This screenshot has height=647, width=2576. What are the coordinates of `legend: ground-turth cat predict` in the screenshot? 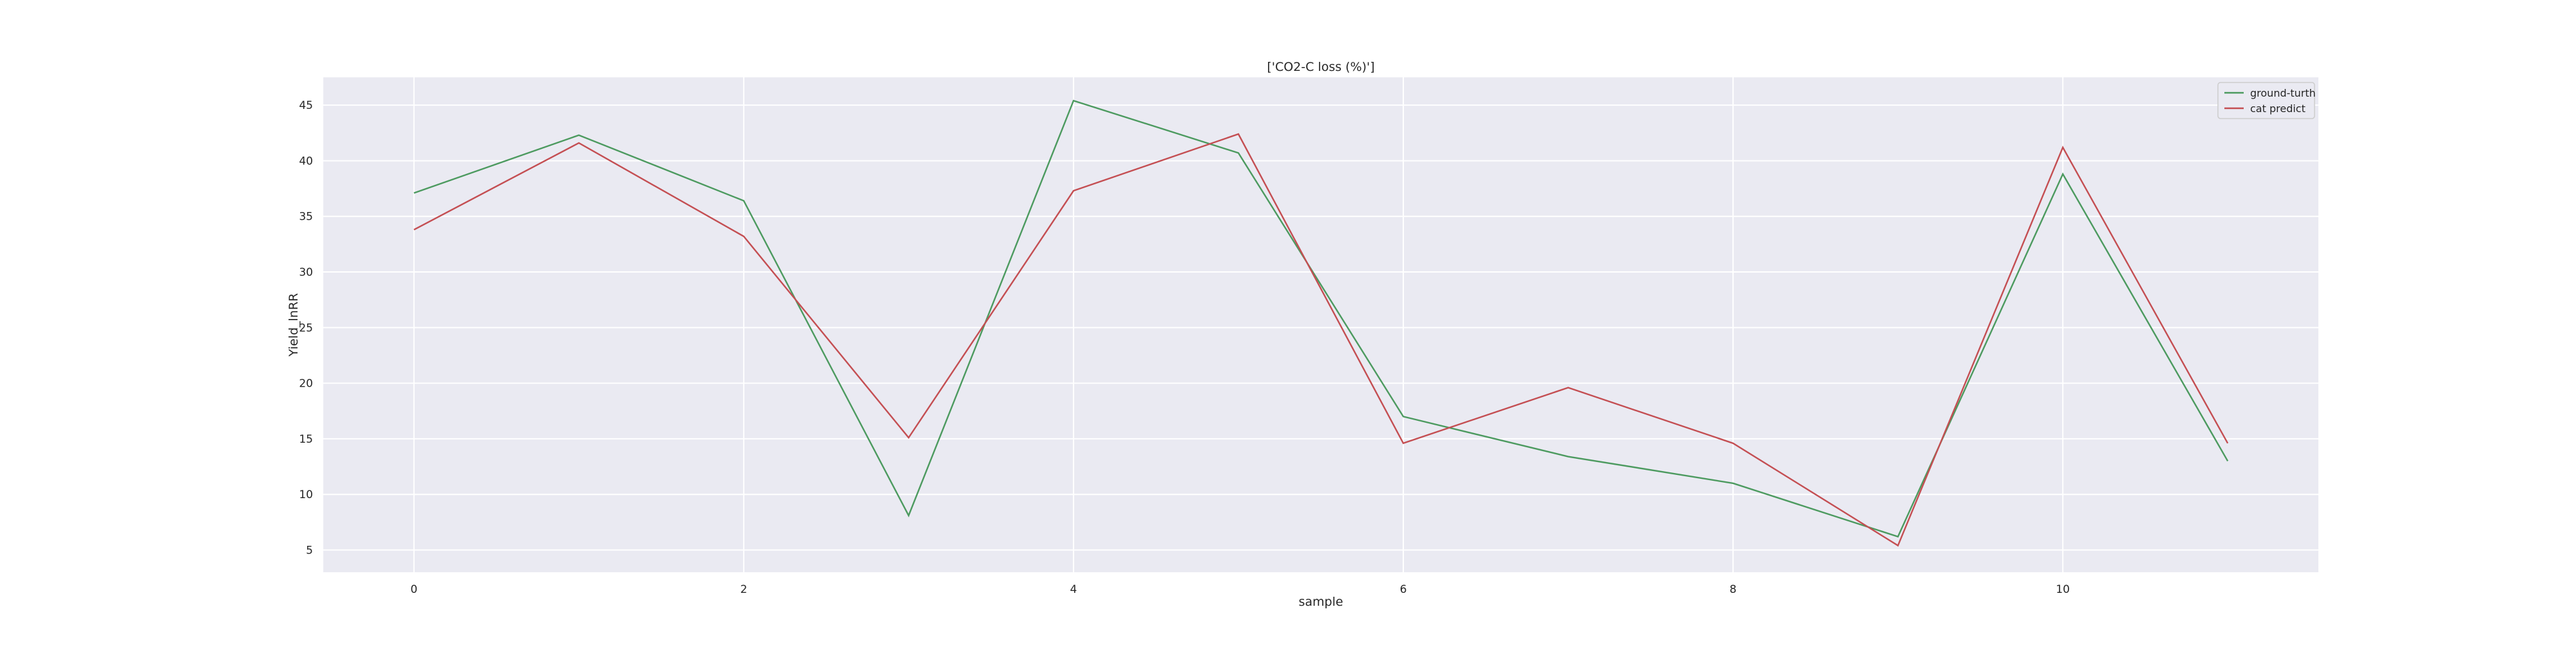 It's located at (2266, 100).